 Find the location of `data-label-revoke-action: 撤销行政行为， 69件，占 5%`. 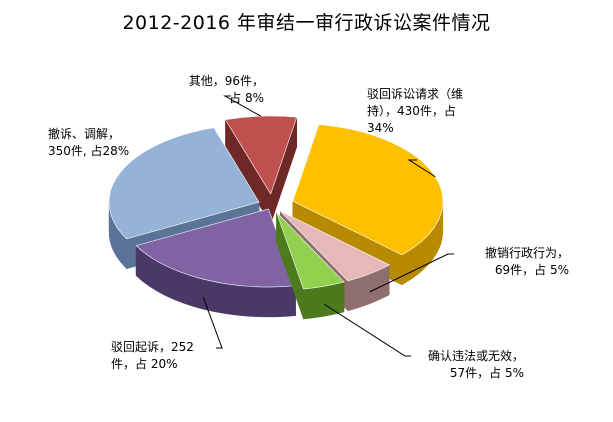

data-label-revoke-action: 撤销行政行为， 69件，占 5% is located at coordinates (526, 261).